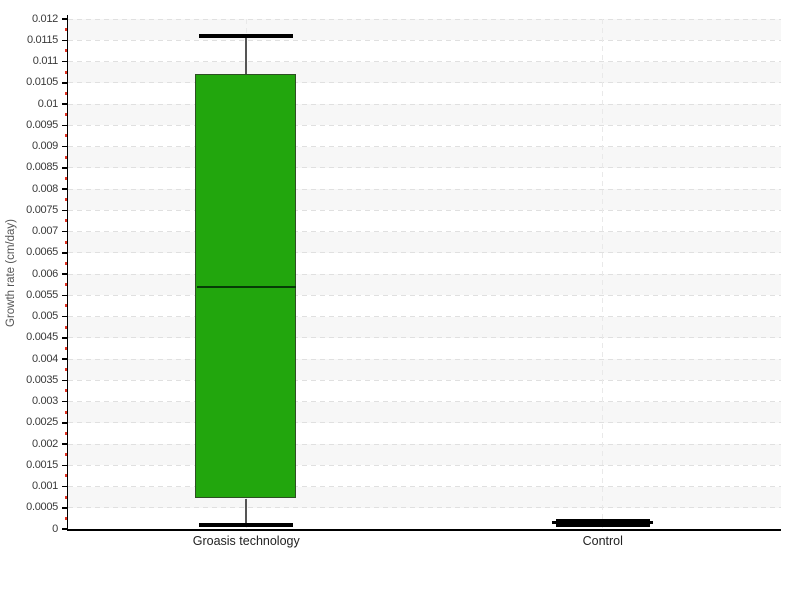  Describe the element at coordinates (44, 358) in the screenshot. I see `y-tick-label: 0.004` at that location.